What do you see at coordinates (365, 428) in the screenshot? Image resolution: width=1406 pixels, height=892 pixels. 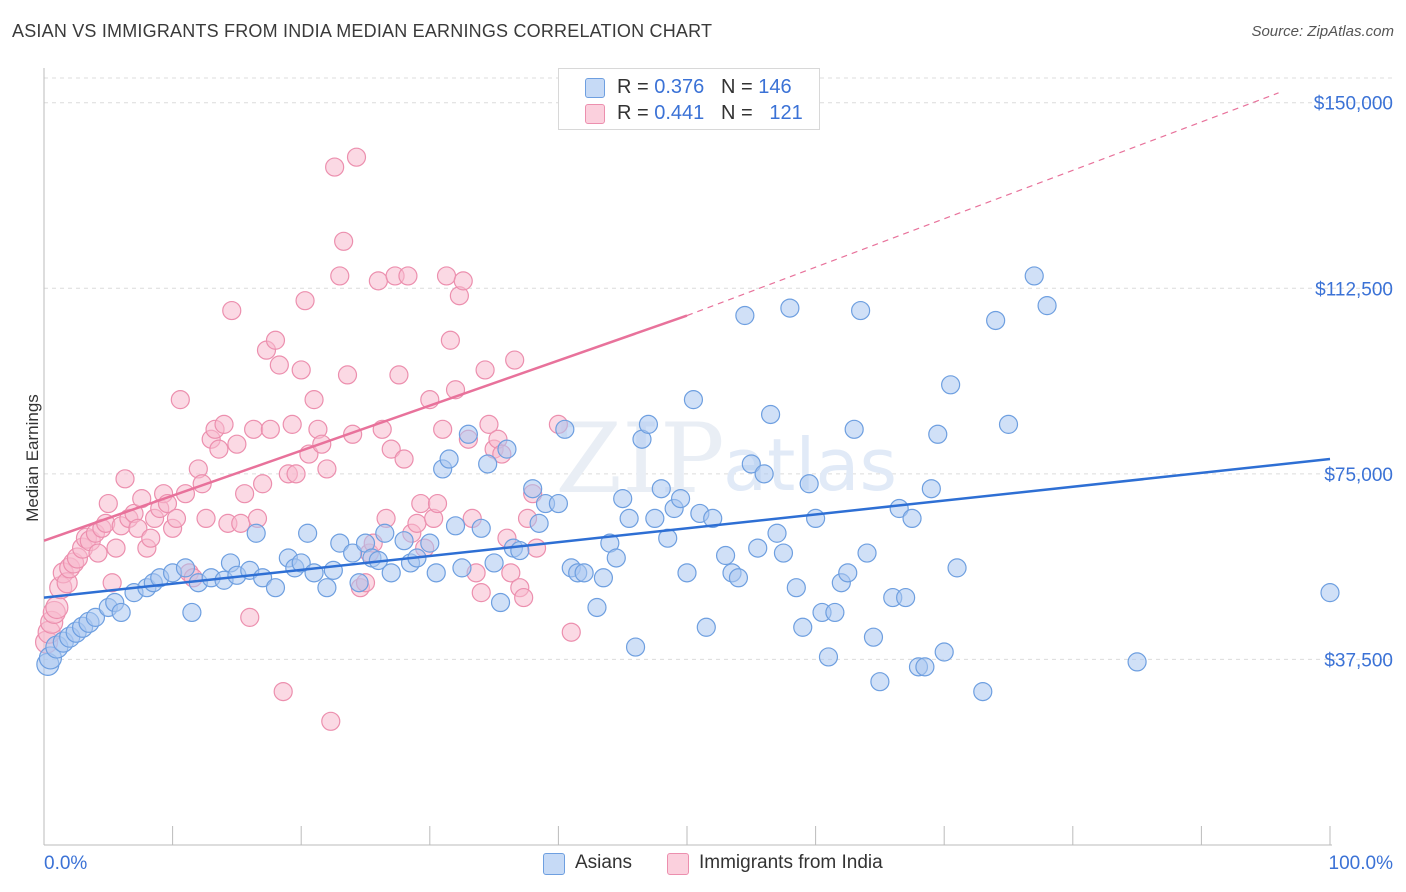 I see `trend-line-india` at bounding box center [365, 428].